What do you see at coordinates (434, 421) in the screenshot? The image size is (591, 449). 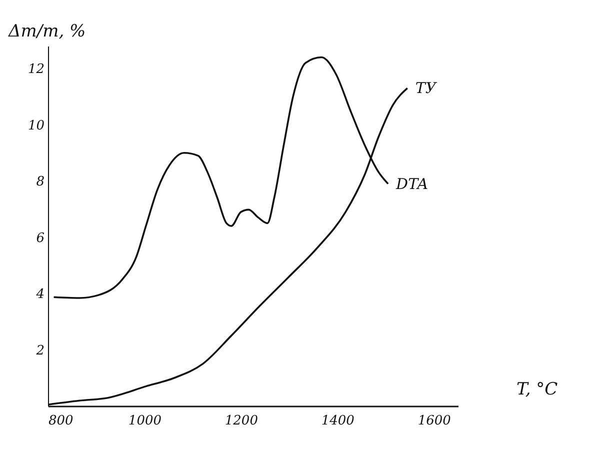 I see `x-tick-label: 1600` at bounding box center [434, 421].